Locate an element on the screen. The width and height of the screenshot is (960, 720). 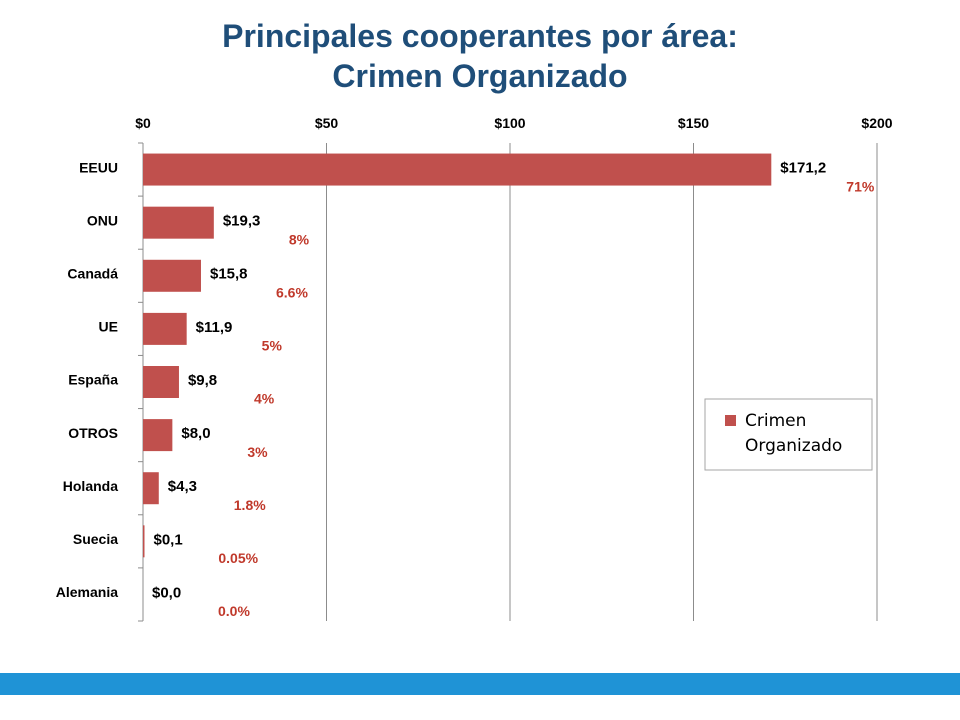
x-tick-label: $50 is located at coordinates (327, 123).